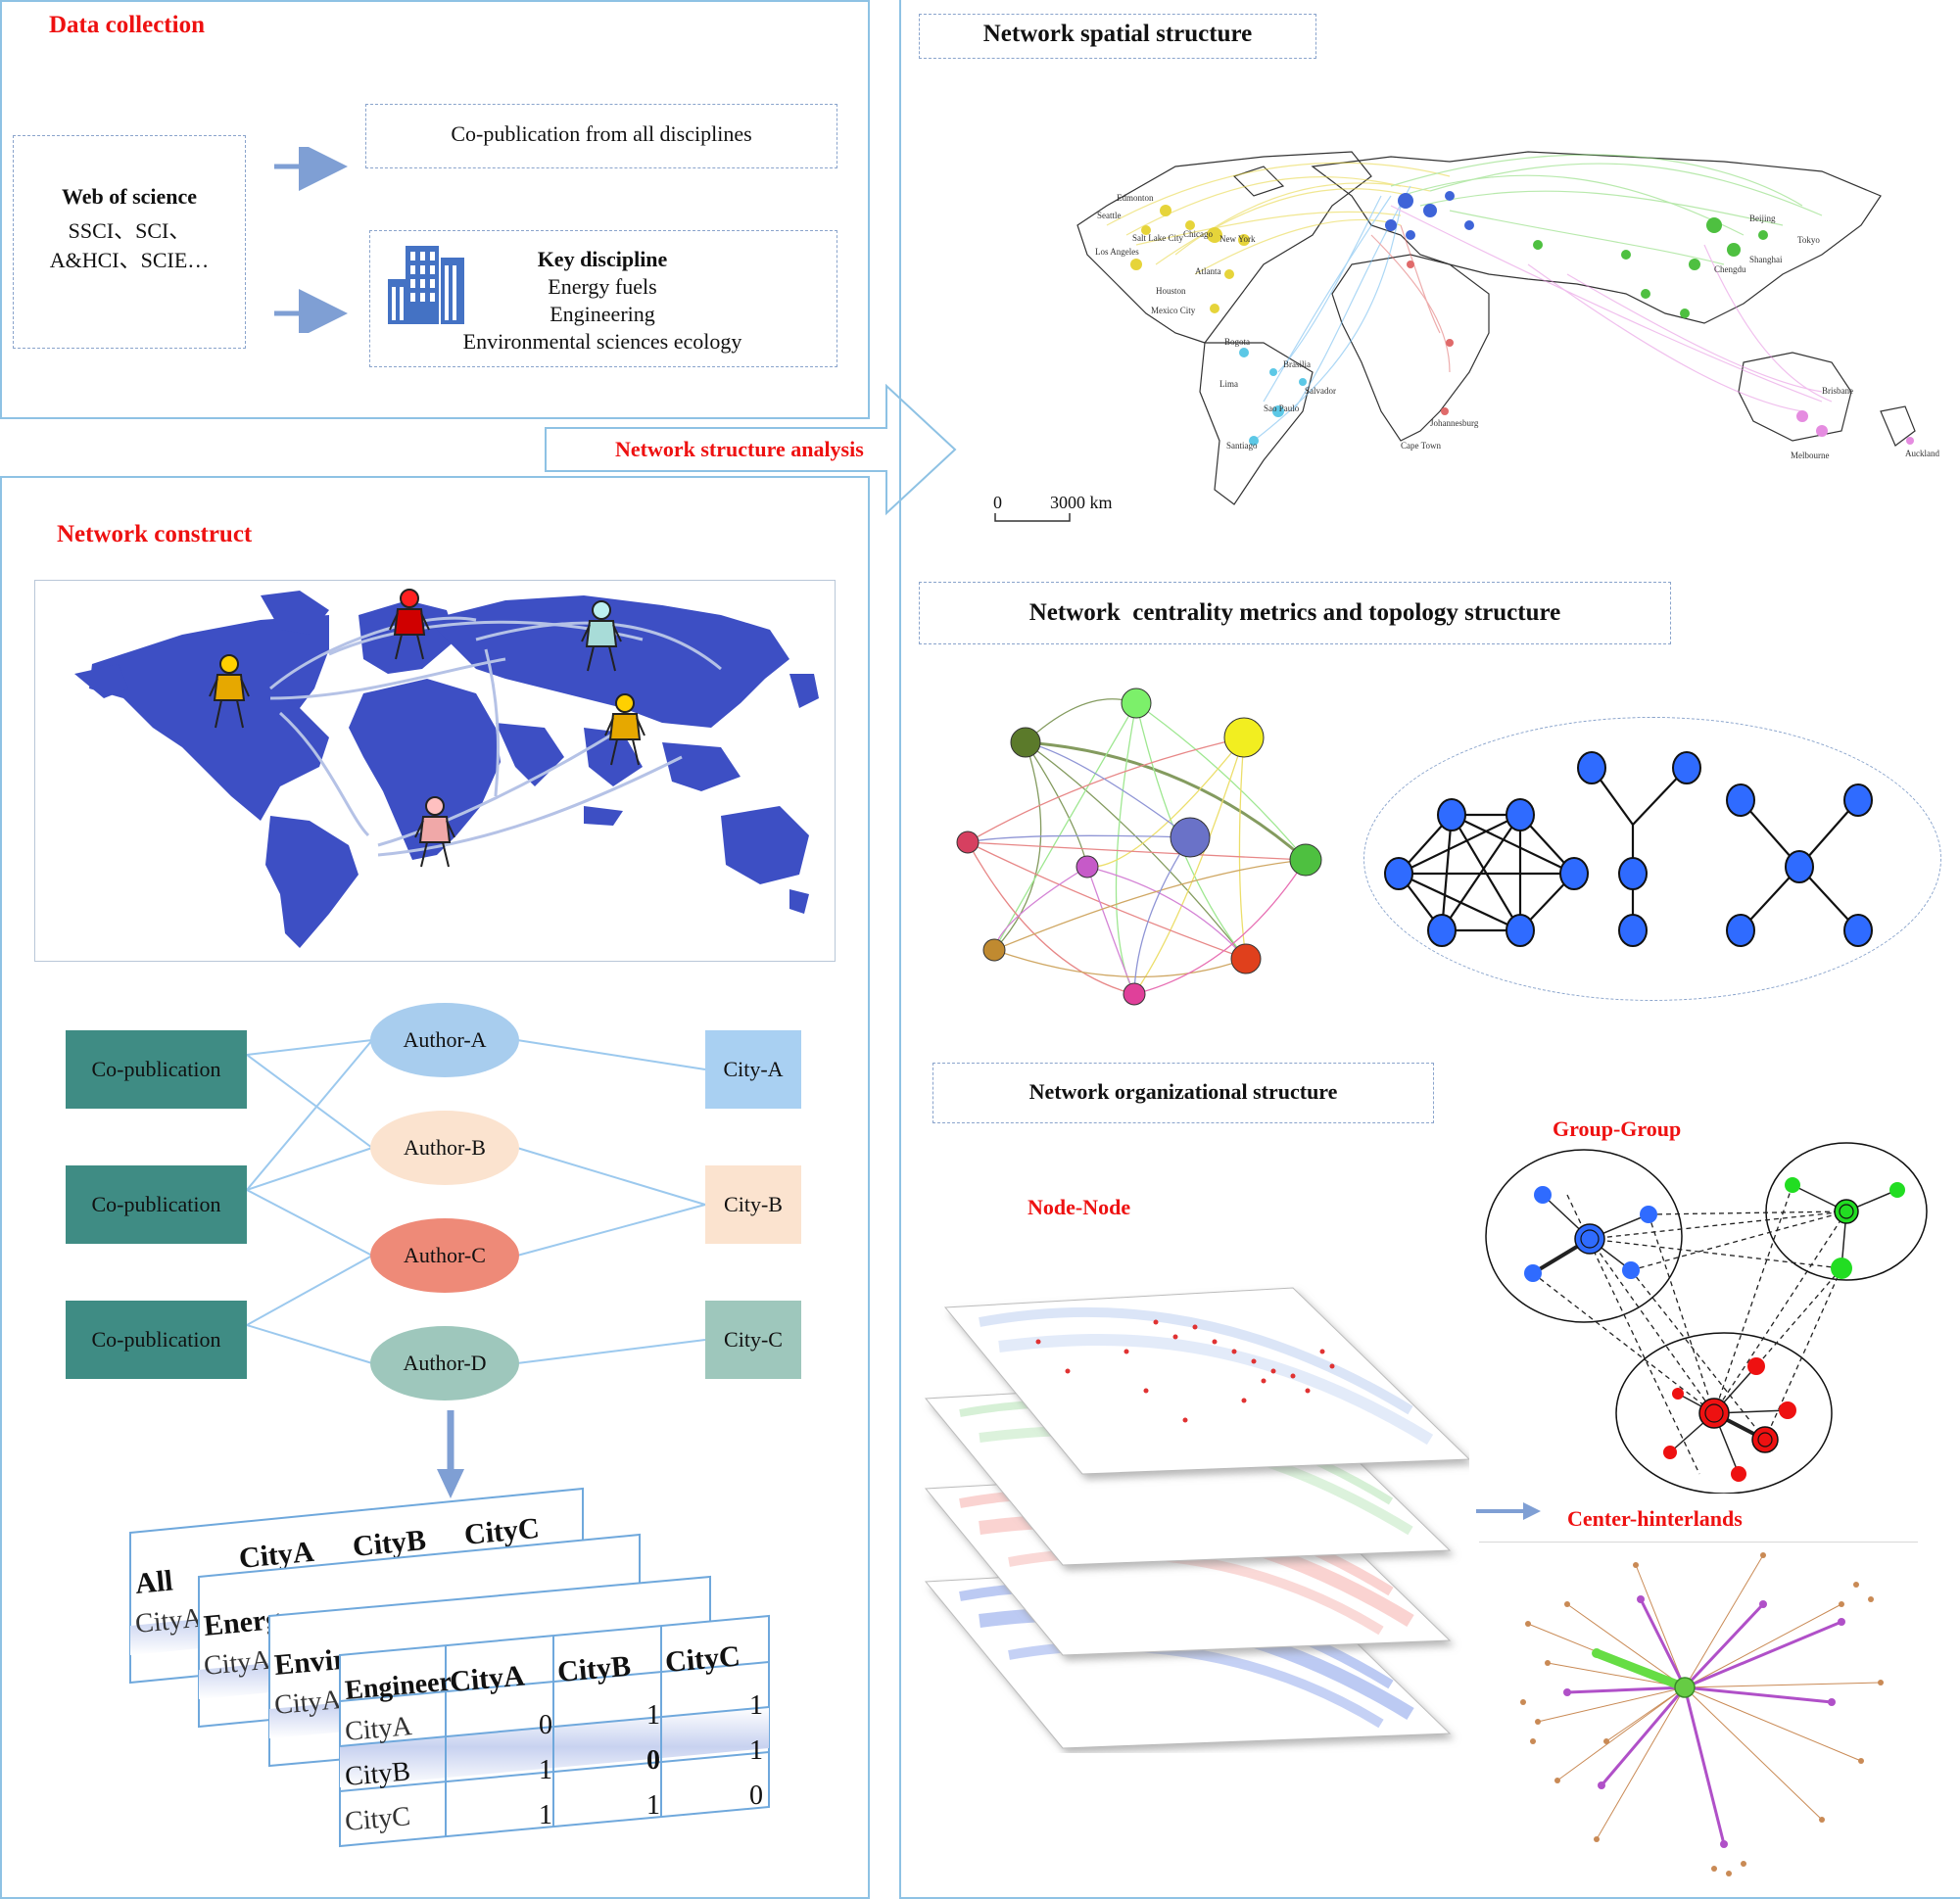 This screenshot has height=1899, width=1960. I want to click on svg-text: Tokyo, so click(1809, 240).